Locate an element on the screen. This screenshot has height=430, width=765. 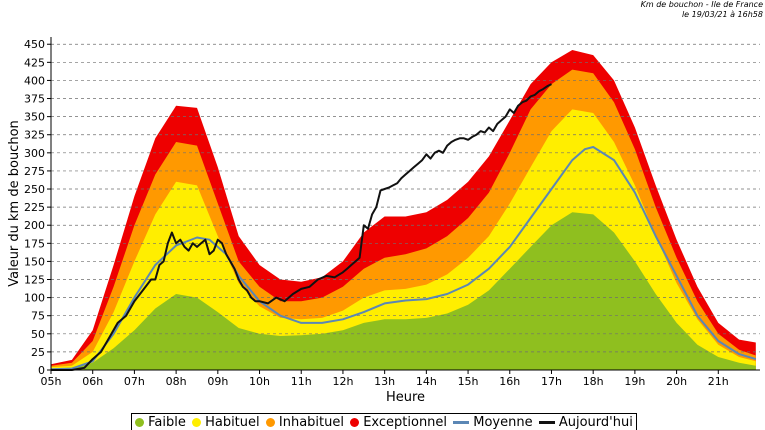
y-tick-label: 250 is located at coordinates (34, 189).